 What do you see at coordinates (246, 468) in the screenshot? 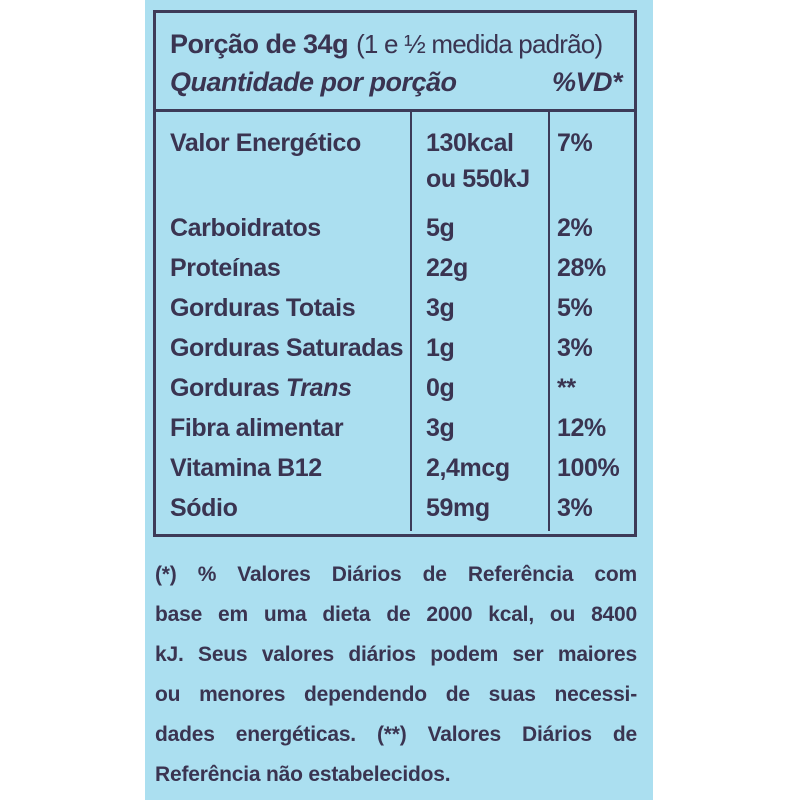
I see `row-b12-name: Vitamina B12` at bounding box center [246, 468].